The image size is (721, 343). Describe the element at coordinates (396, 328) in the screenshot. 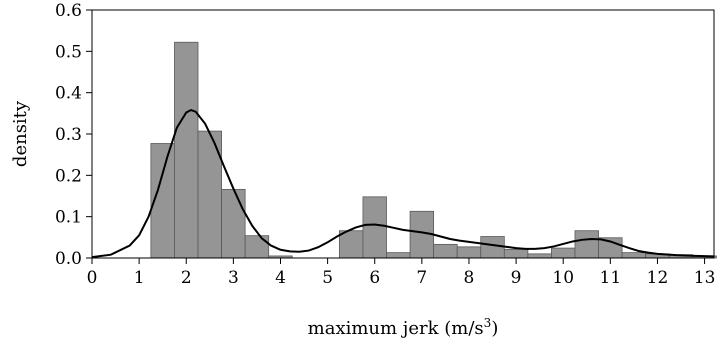

I see `x-axis-title-main: maximum jerk (m/s` at that location.